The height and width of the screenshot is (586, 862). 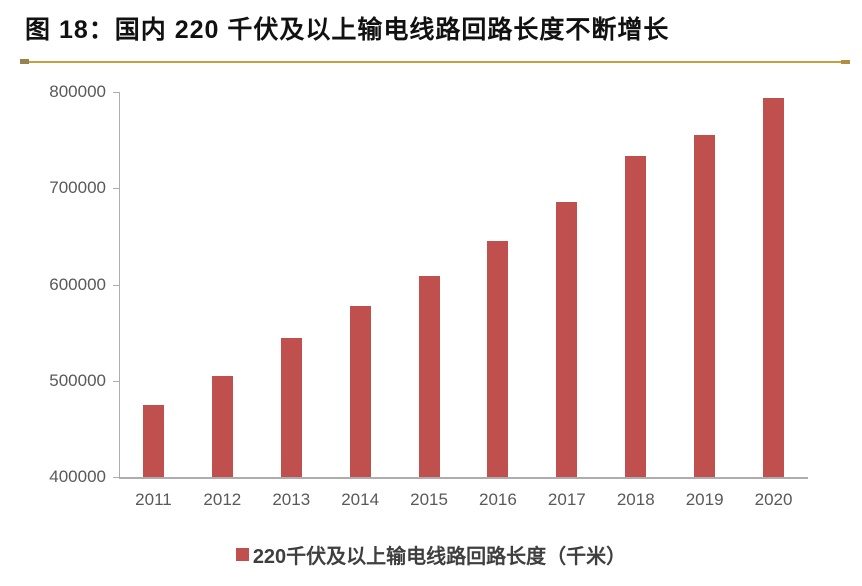 What do you see at coordinates (77, 284) in the screenshot?
I see `y-tick-label: 600000` at bounding box center [77, 284].